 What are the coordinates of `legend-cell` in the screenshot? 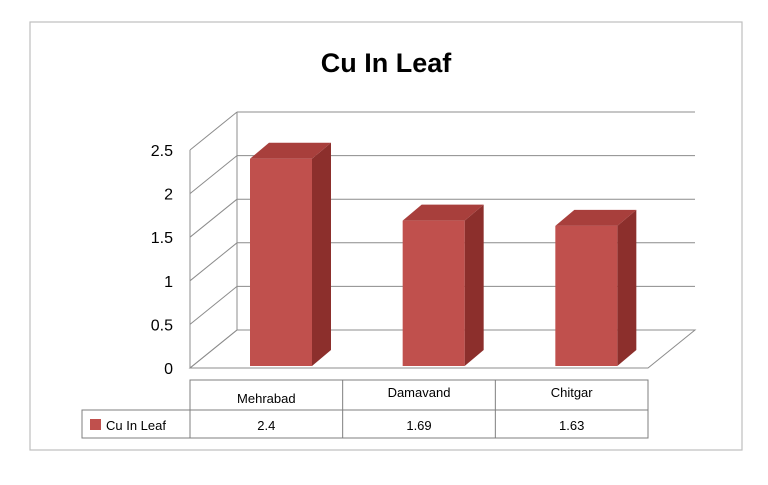 It's located at (136, 424).